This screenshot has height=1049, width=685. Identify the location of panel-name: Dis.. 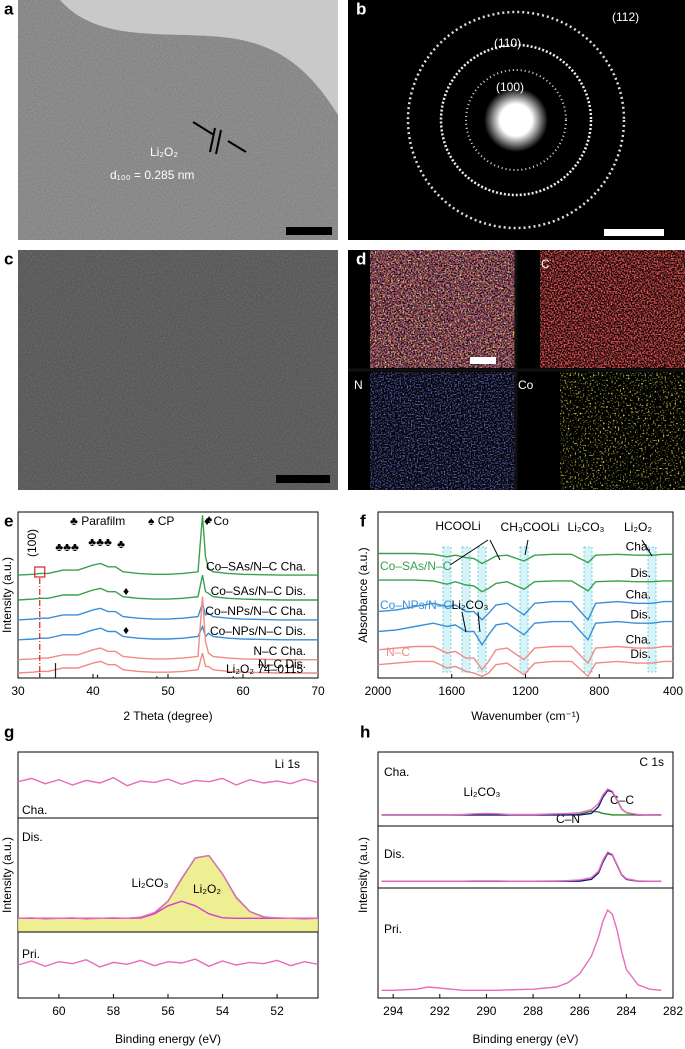
(32, 837).